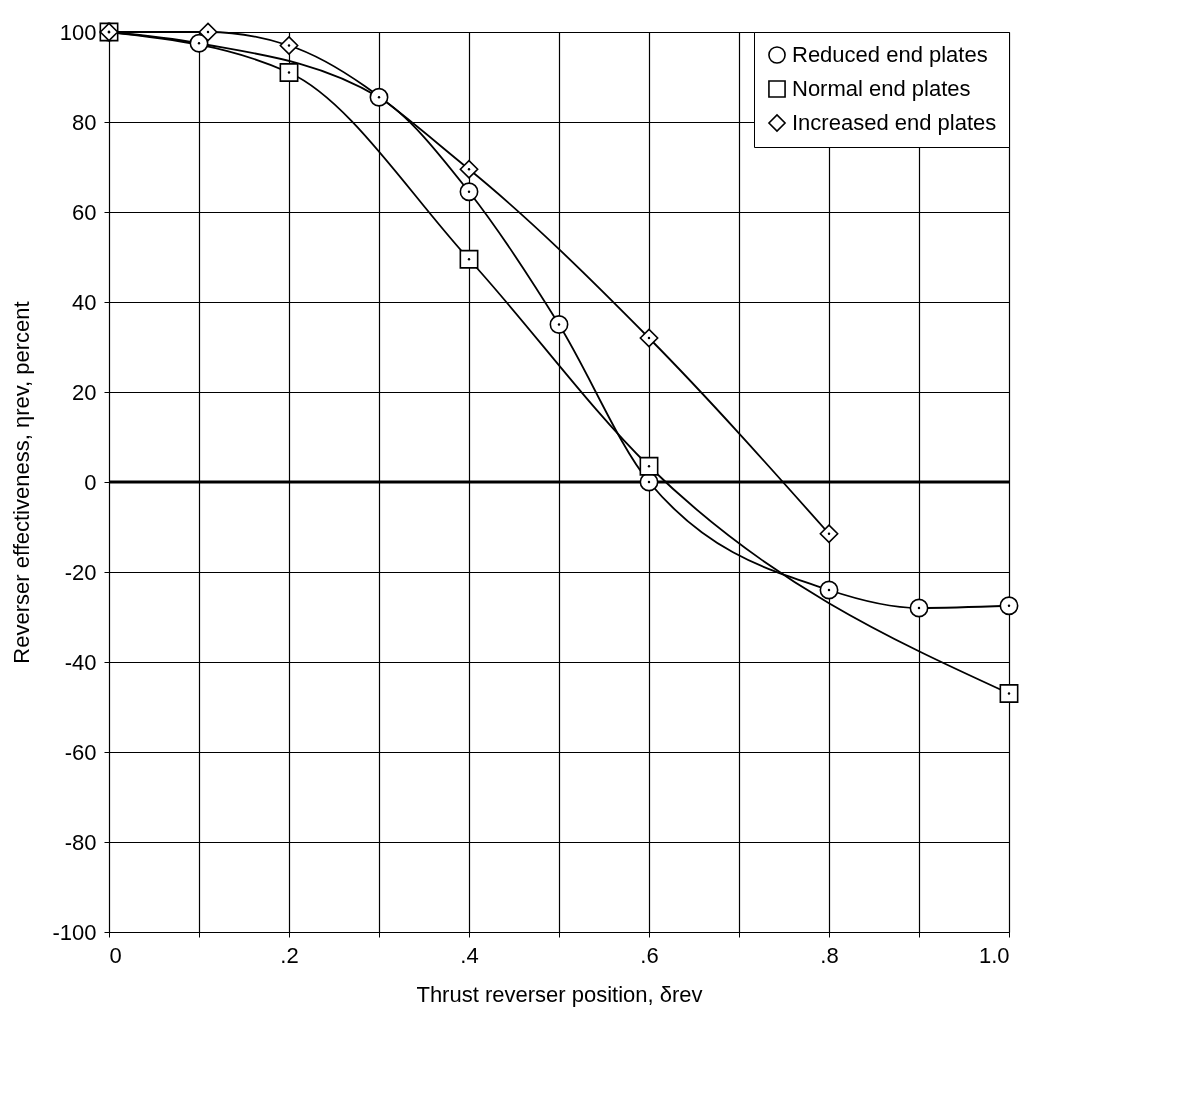 The height and width of the screenshot is (1103, 1184). What do you see at coordinates (84, 212) in the screenshot?
I see `y-tick-label: 60` at bounding box center [84, 212].